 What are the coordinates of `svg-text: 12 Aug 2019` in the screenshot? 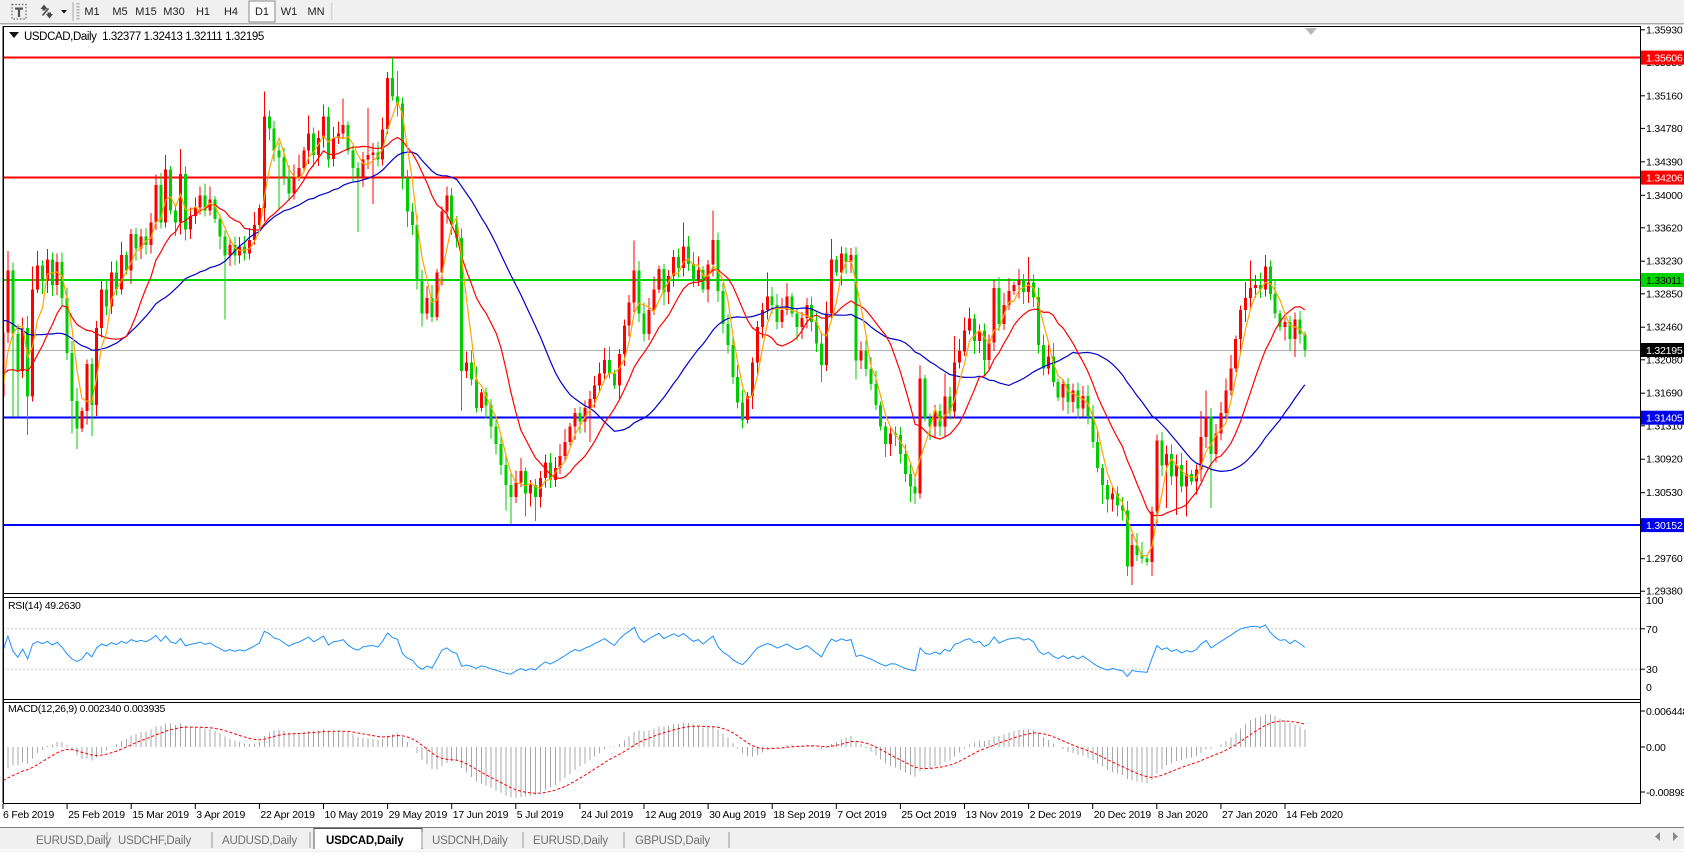 It's located at (673, 815).